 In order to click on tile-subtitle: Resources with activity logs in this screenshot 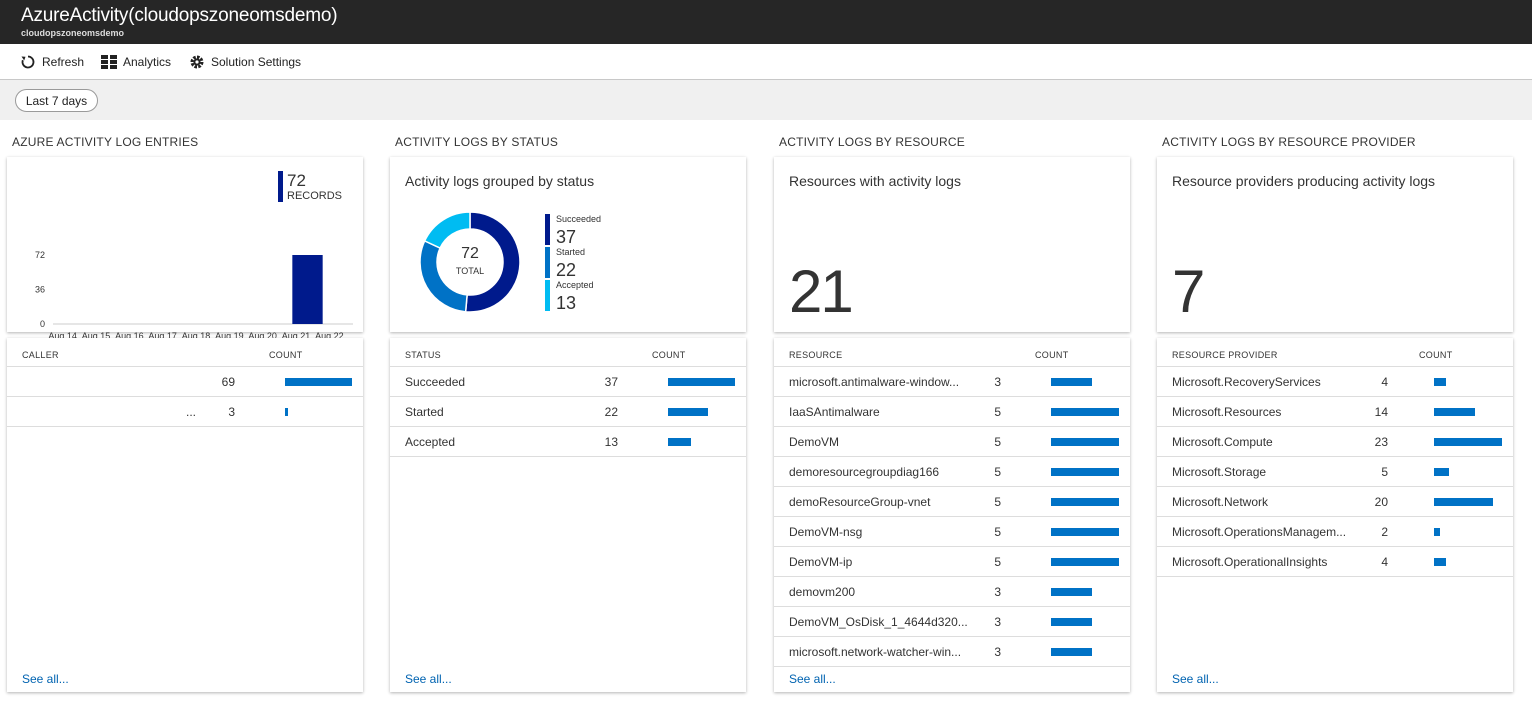, I will do `click(875, 181)`.